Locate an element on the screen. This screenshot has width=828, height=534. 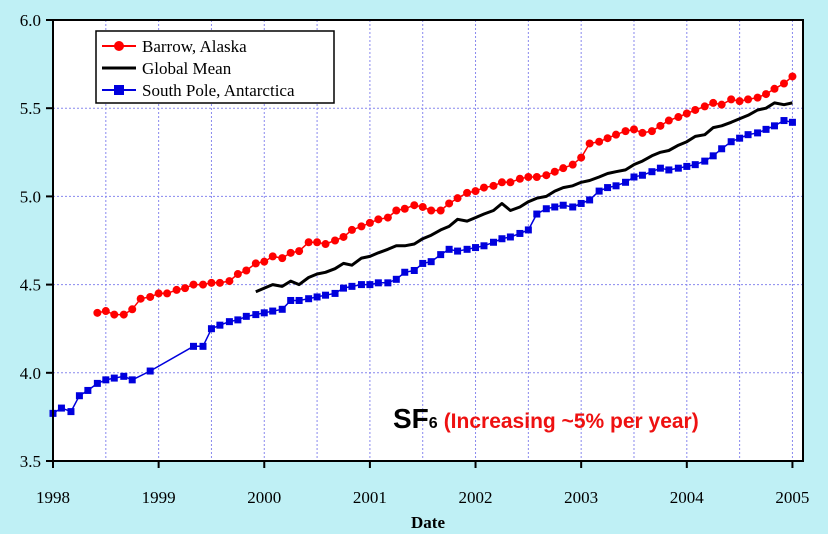
legend-entry: Barrow, Alaska is located at coordinates (174, 46).